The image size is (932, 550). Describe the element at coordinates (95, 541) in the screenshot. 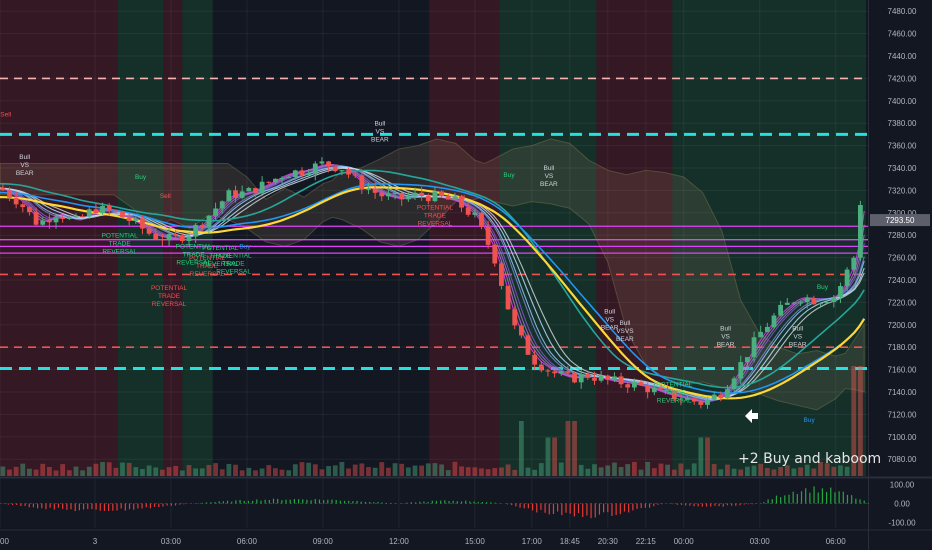

I see `time-axis-label: 3` at that location.